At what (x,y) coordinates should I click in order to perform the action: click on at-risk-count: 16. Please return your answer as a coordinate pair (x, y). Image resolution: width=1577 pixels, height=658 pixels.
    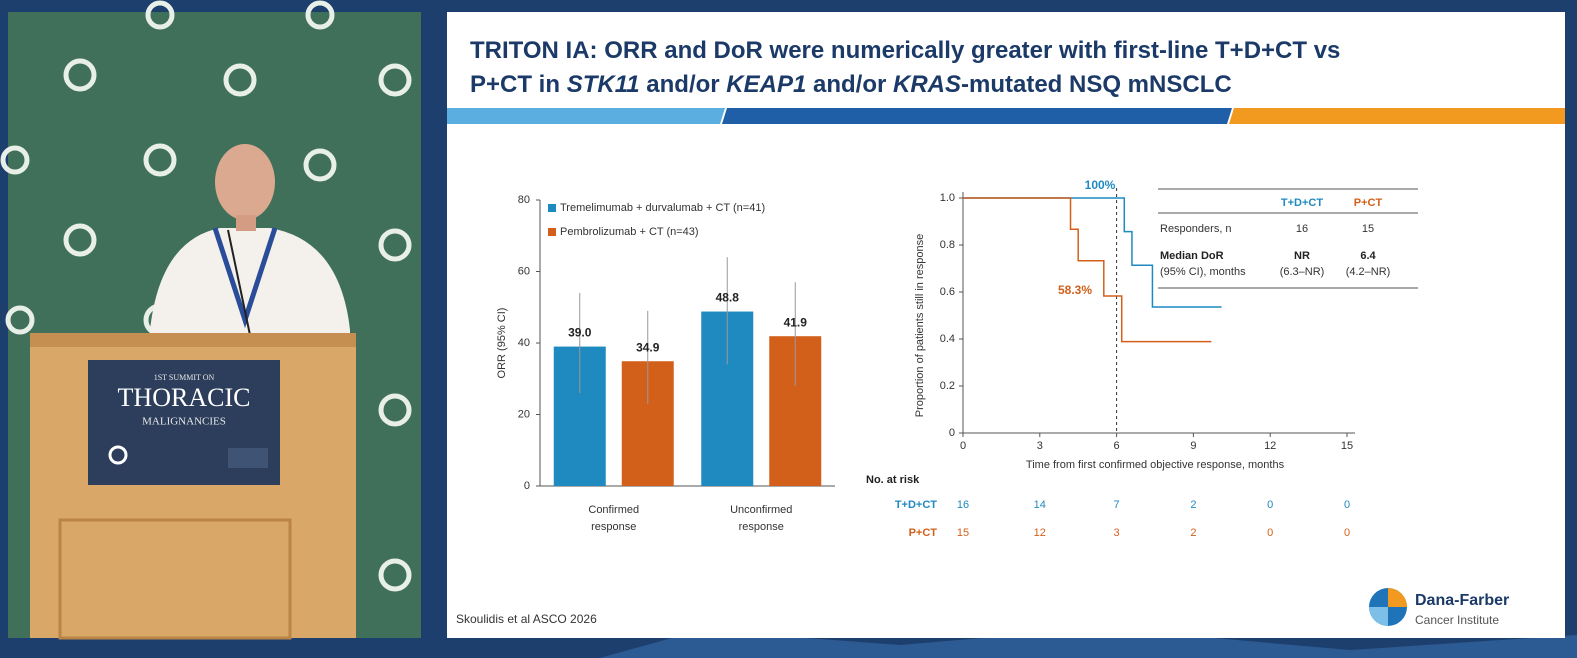
    Looking at the image, I should click on (963, 505).